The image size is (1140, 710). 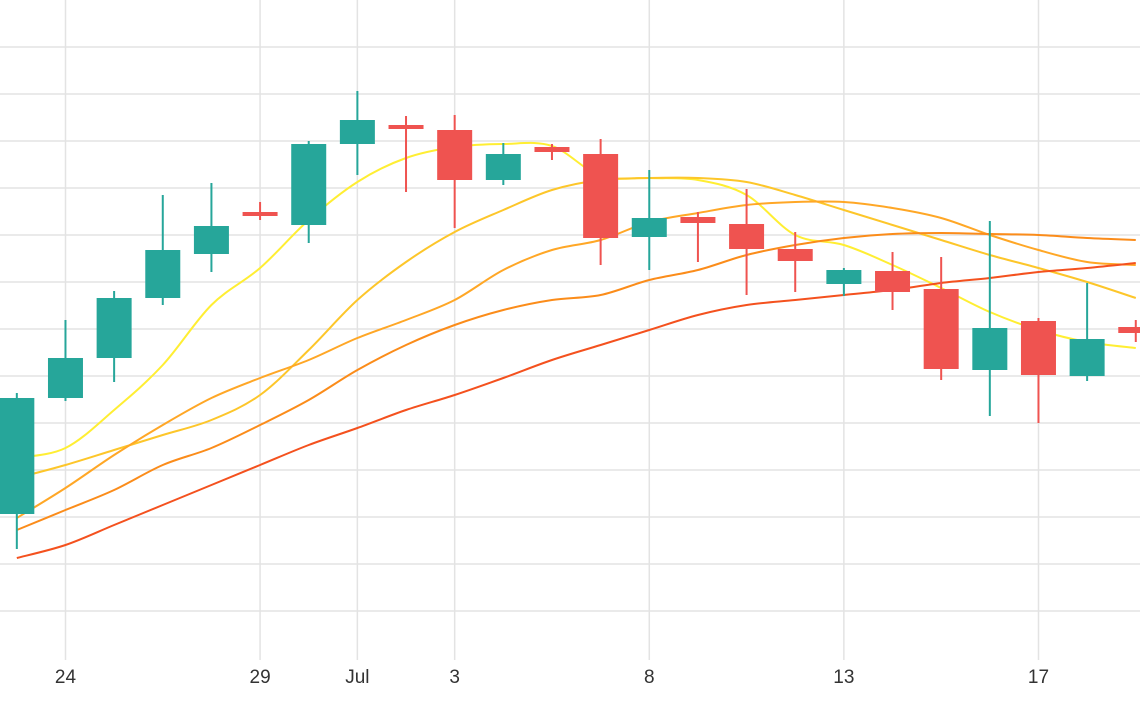 What do you see at coordinates (1038, 677) in the screenshot?
I see `x-tick-label: 17` at bounding box center [1038, 677].